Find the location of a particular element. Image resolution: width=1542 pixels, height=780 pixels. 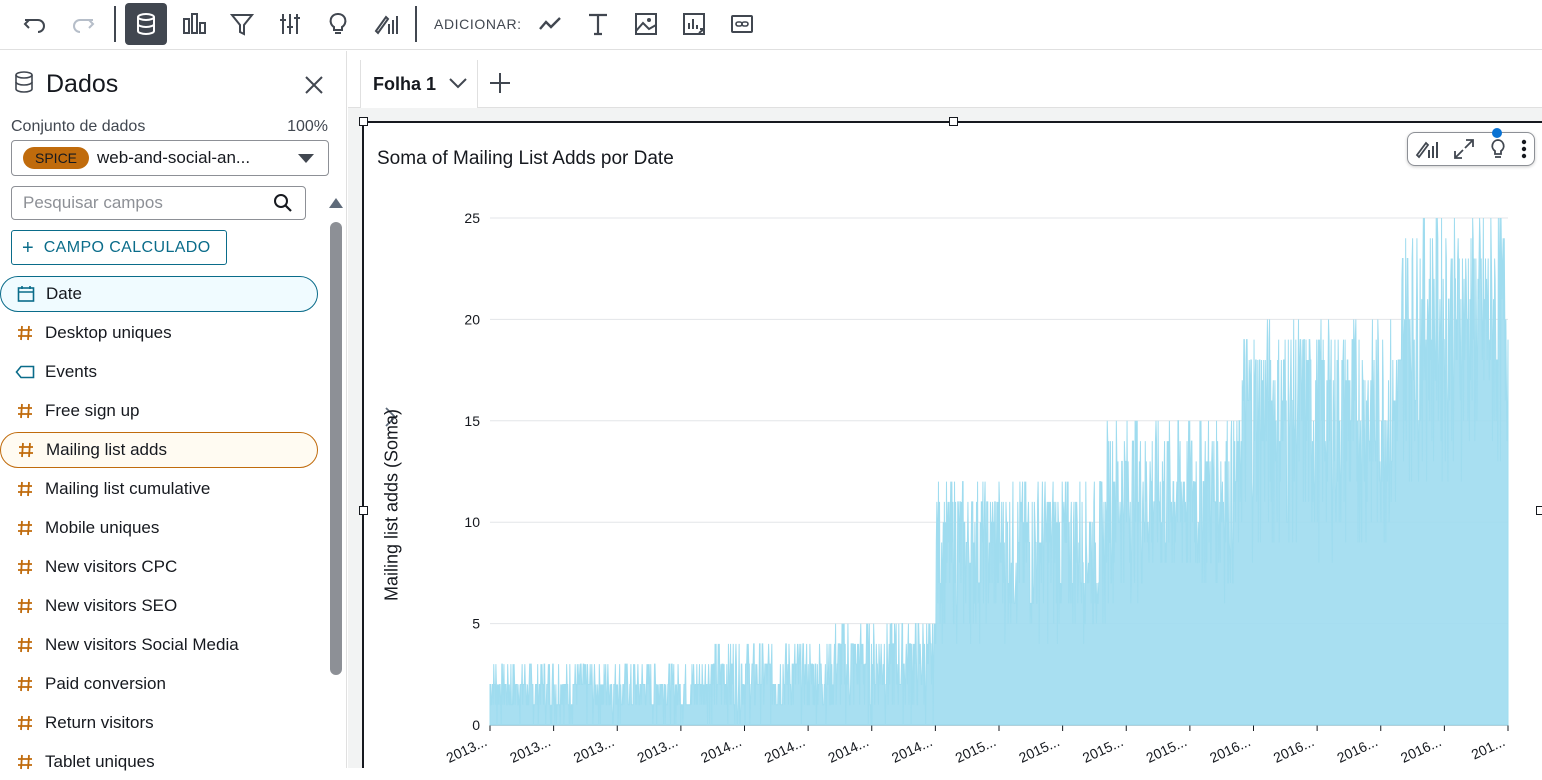

field-item: Mailing list cumulative is located at coordinates (159, 489).